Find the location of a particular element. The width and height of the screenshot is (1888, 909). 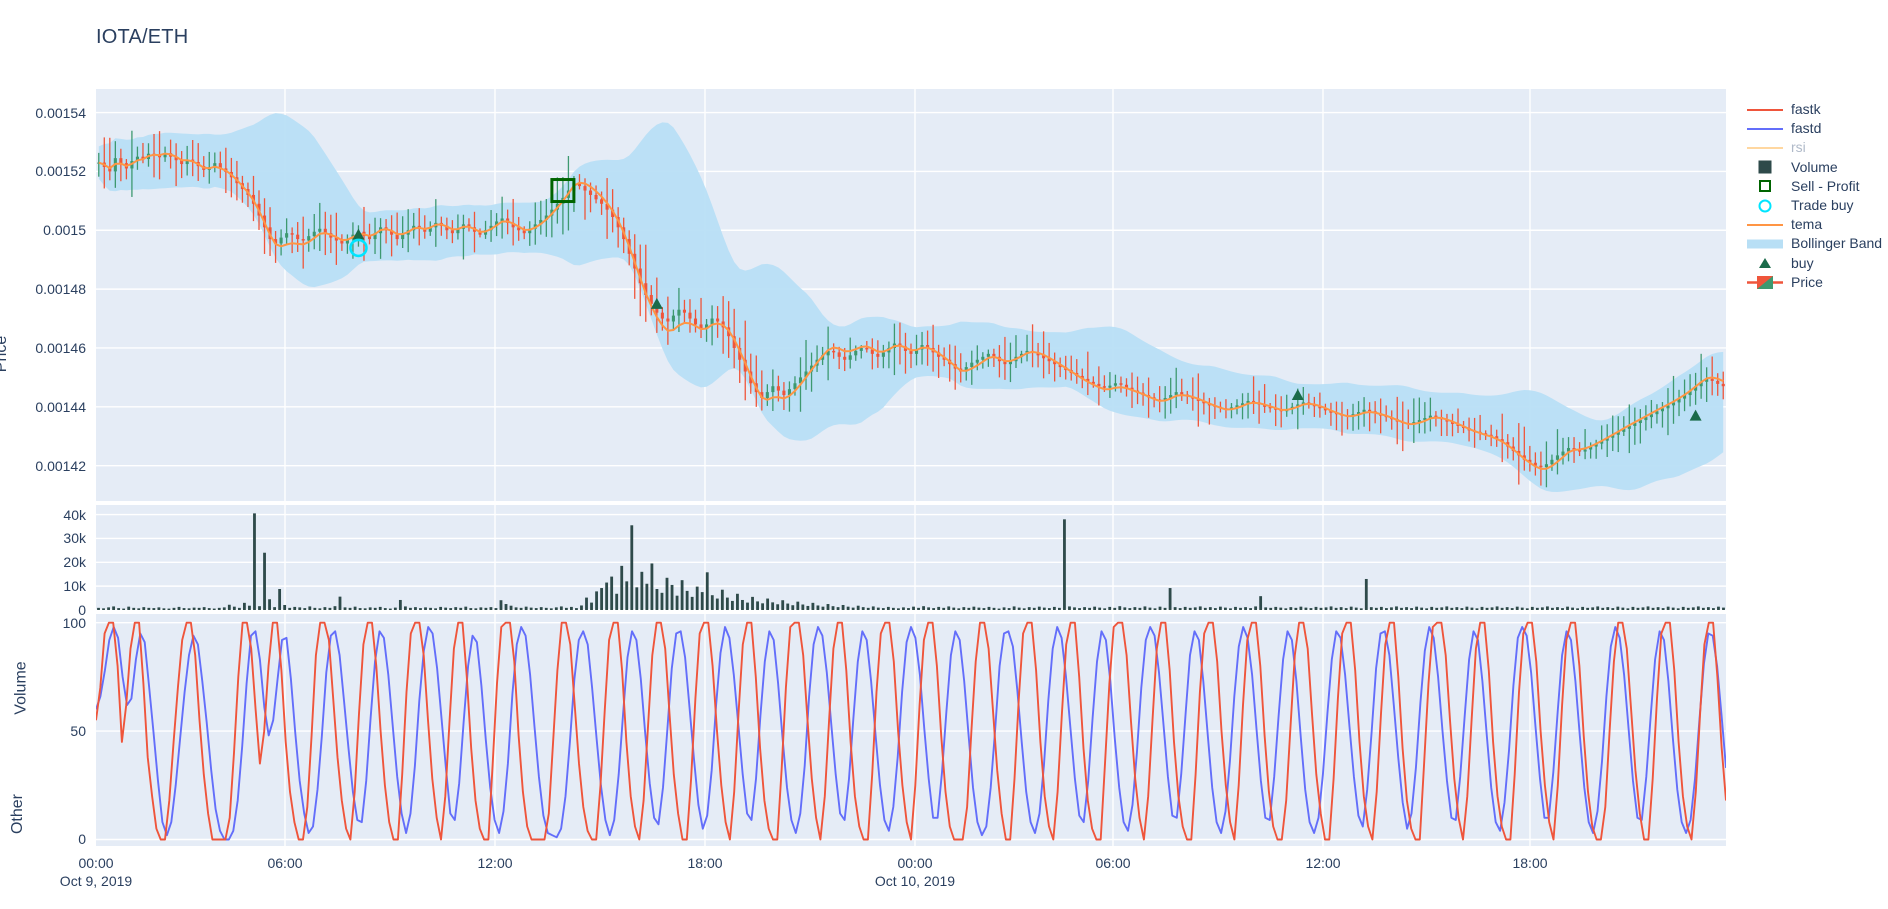

sell-profit-marker is located at coordinates (563, 191).